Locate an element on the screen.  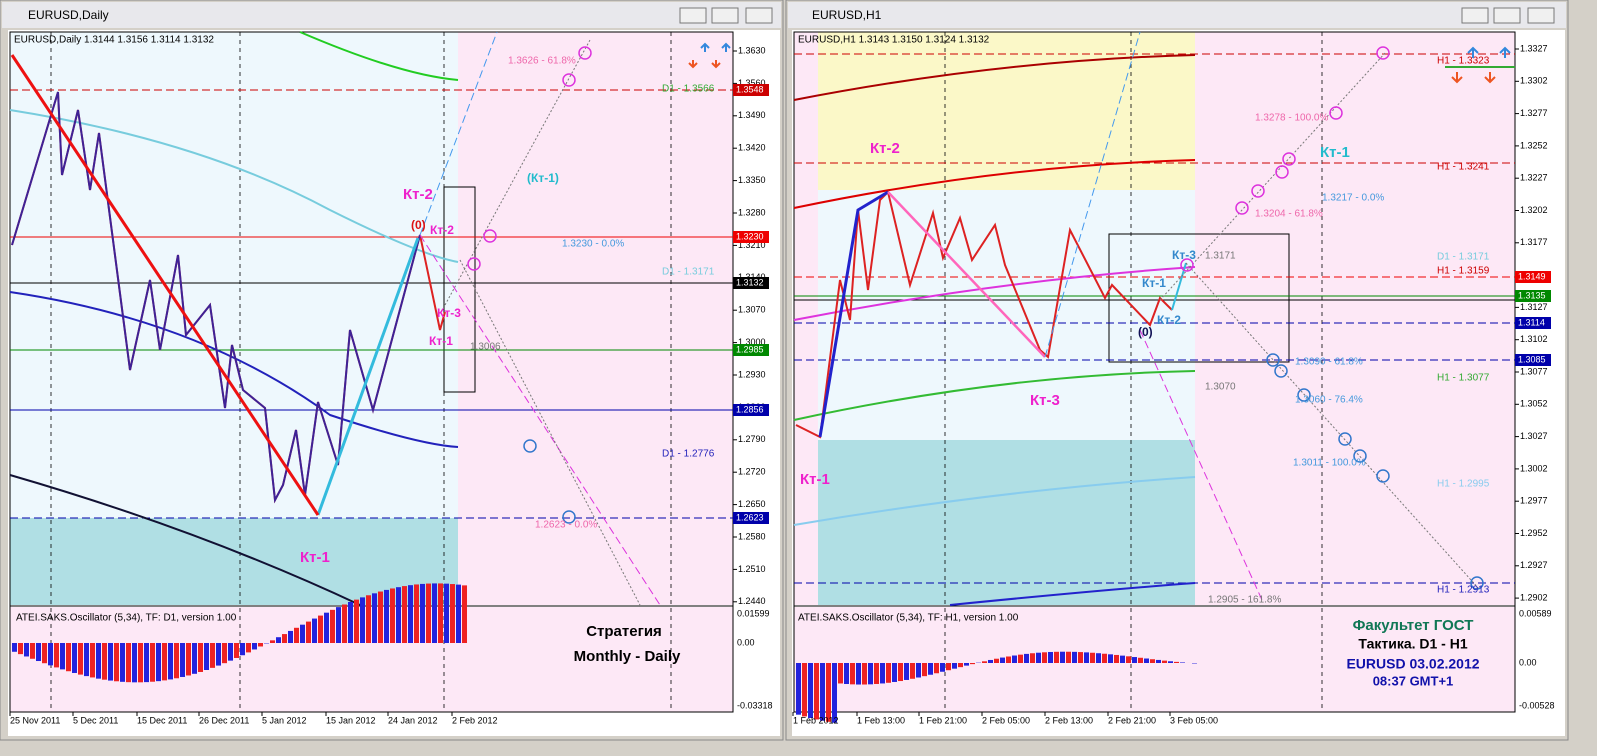
price-tick-label: 1.3070 is located at coordinates (752, 310).